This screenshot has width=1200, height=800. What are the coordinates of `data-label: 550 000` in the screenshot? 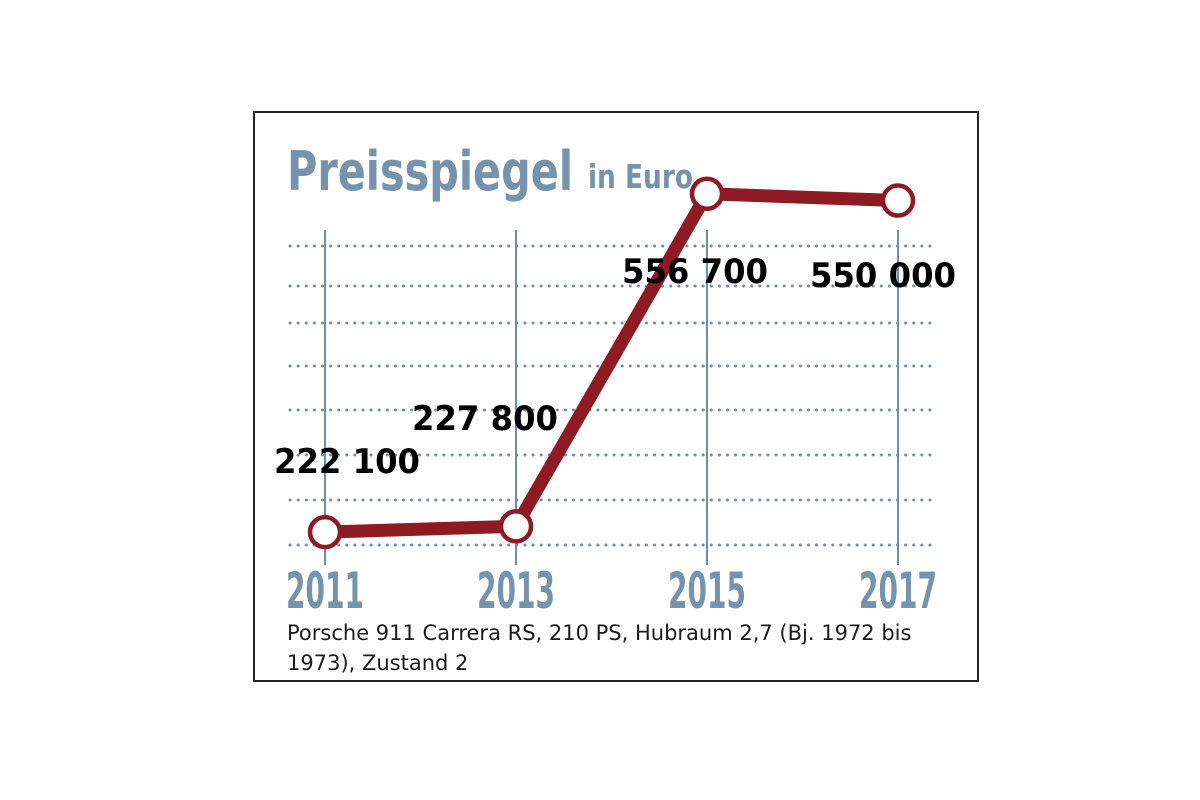 It's located at (883, 276).